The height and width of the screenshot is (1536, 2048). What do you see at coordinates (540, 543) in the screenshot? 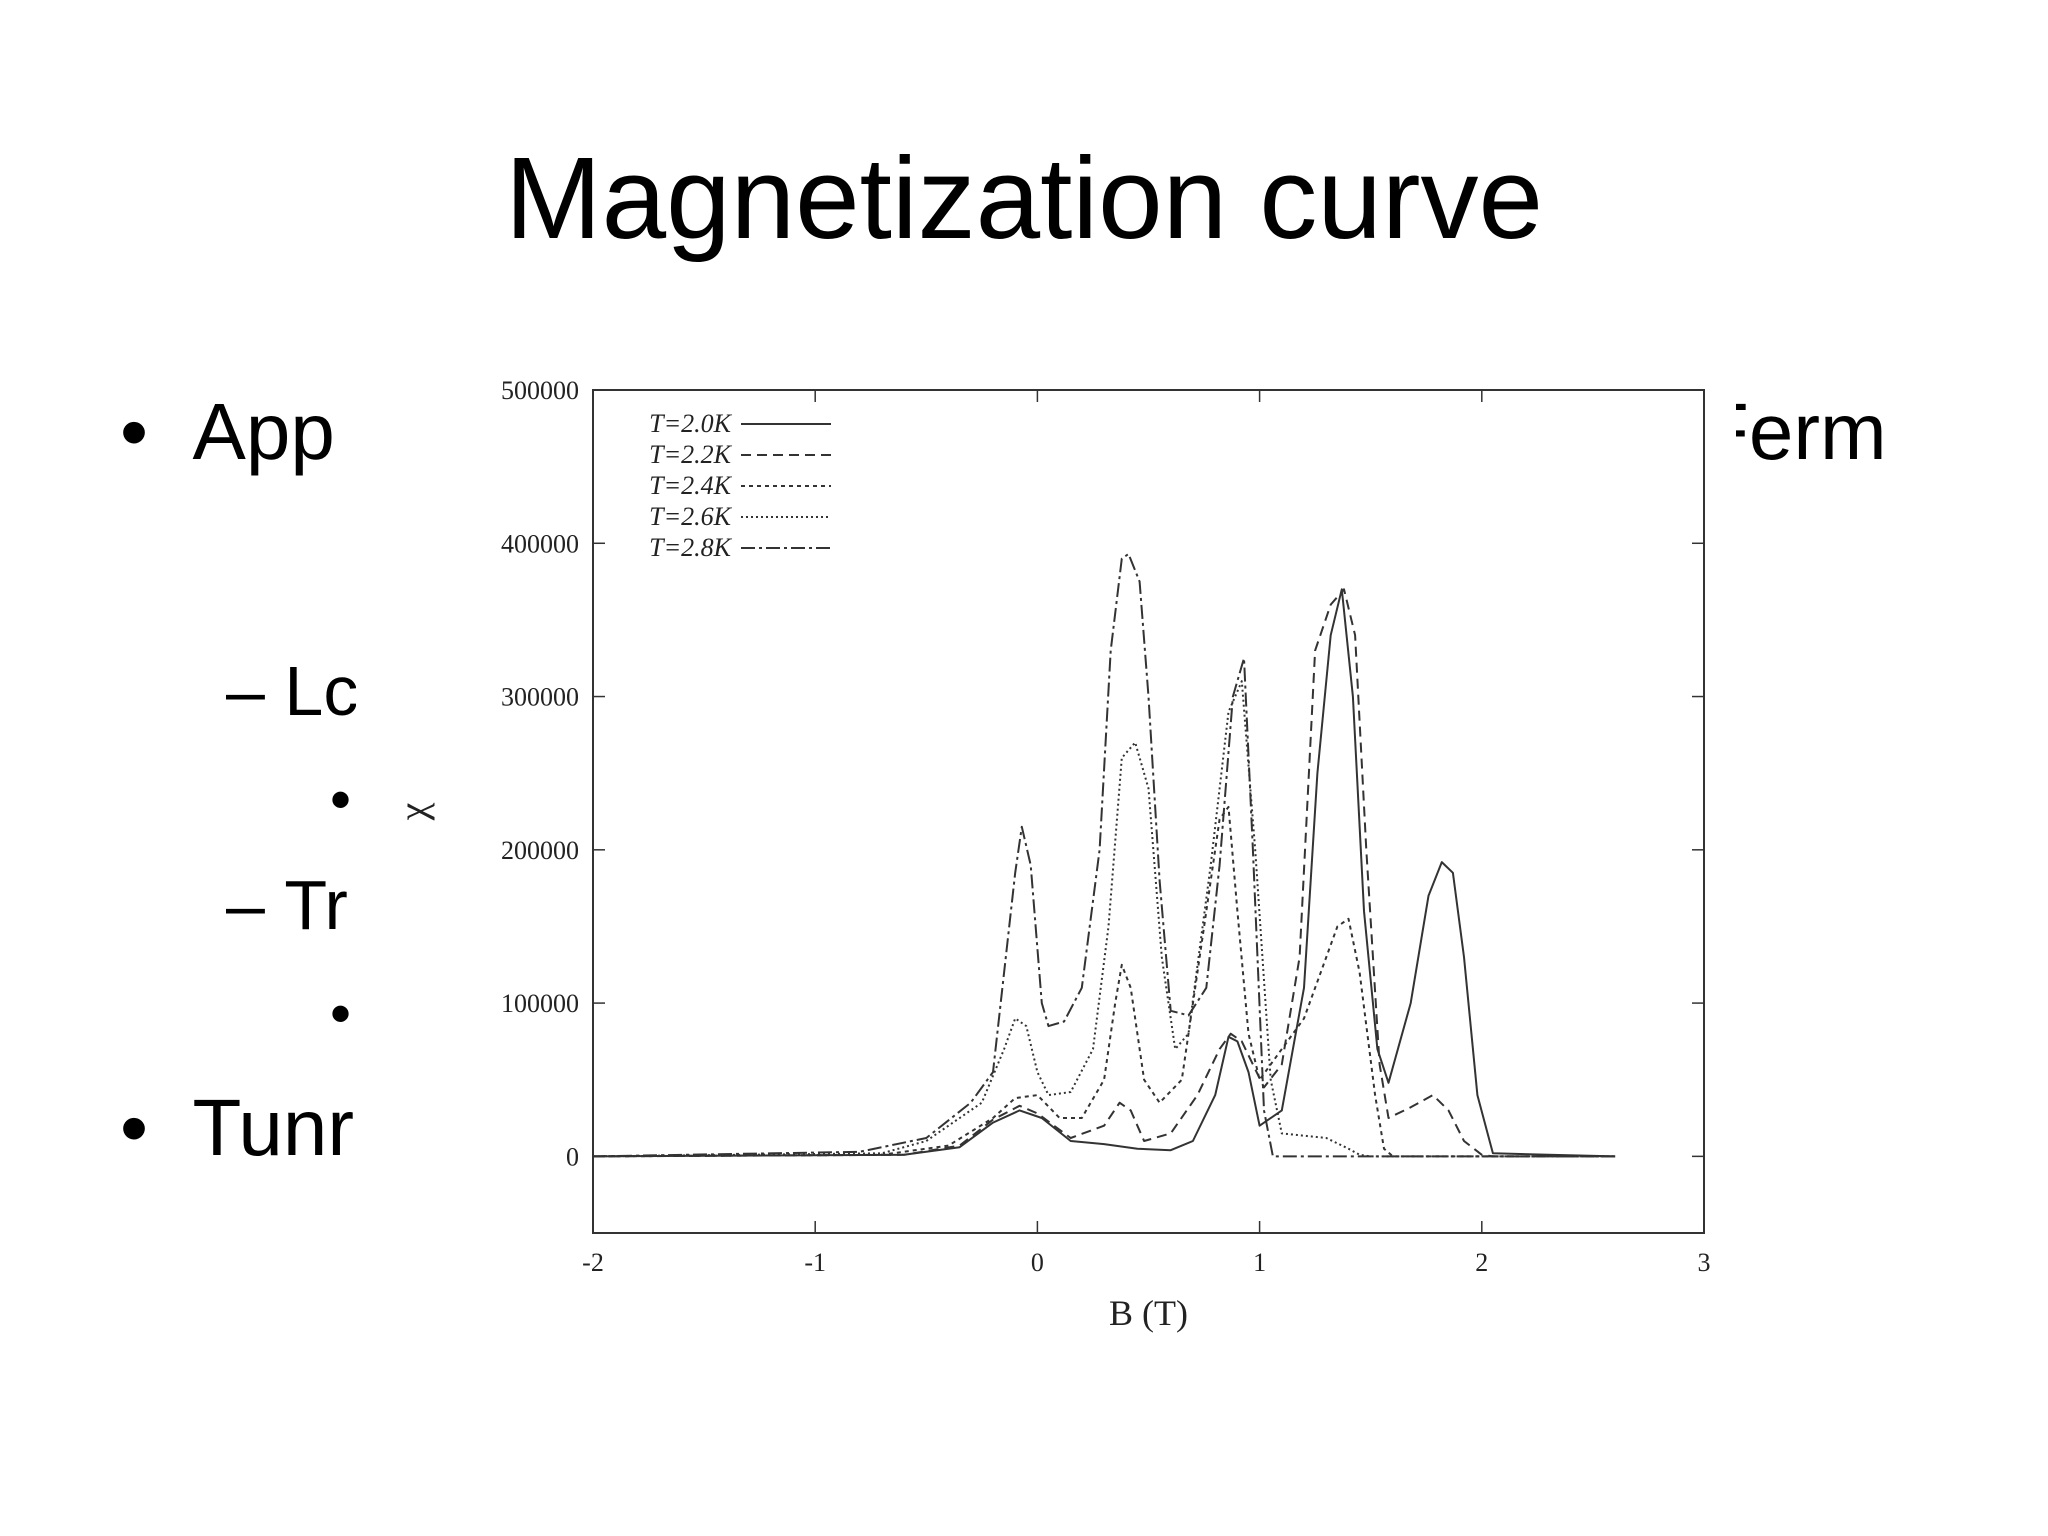
I see `y-tick-label: 400000` at bounding box center [540, 543].